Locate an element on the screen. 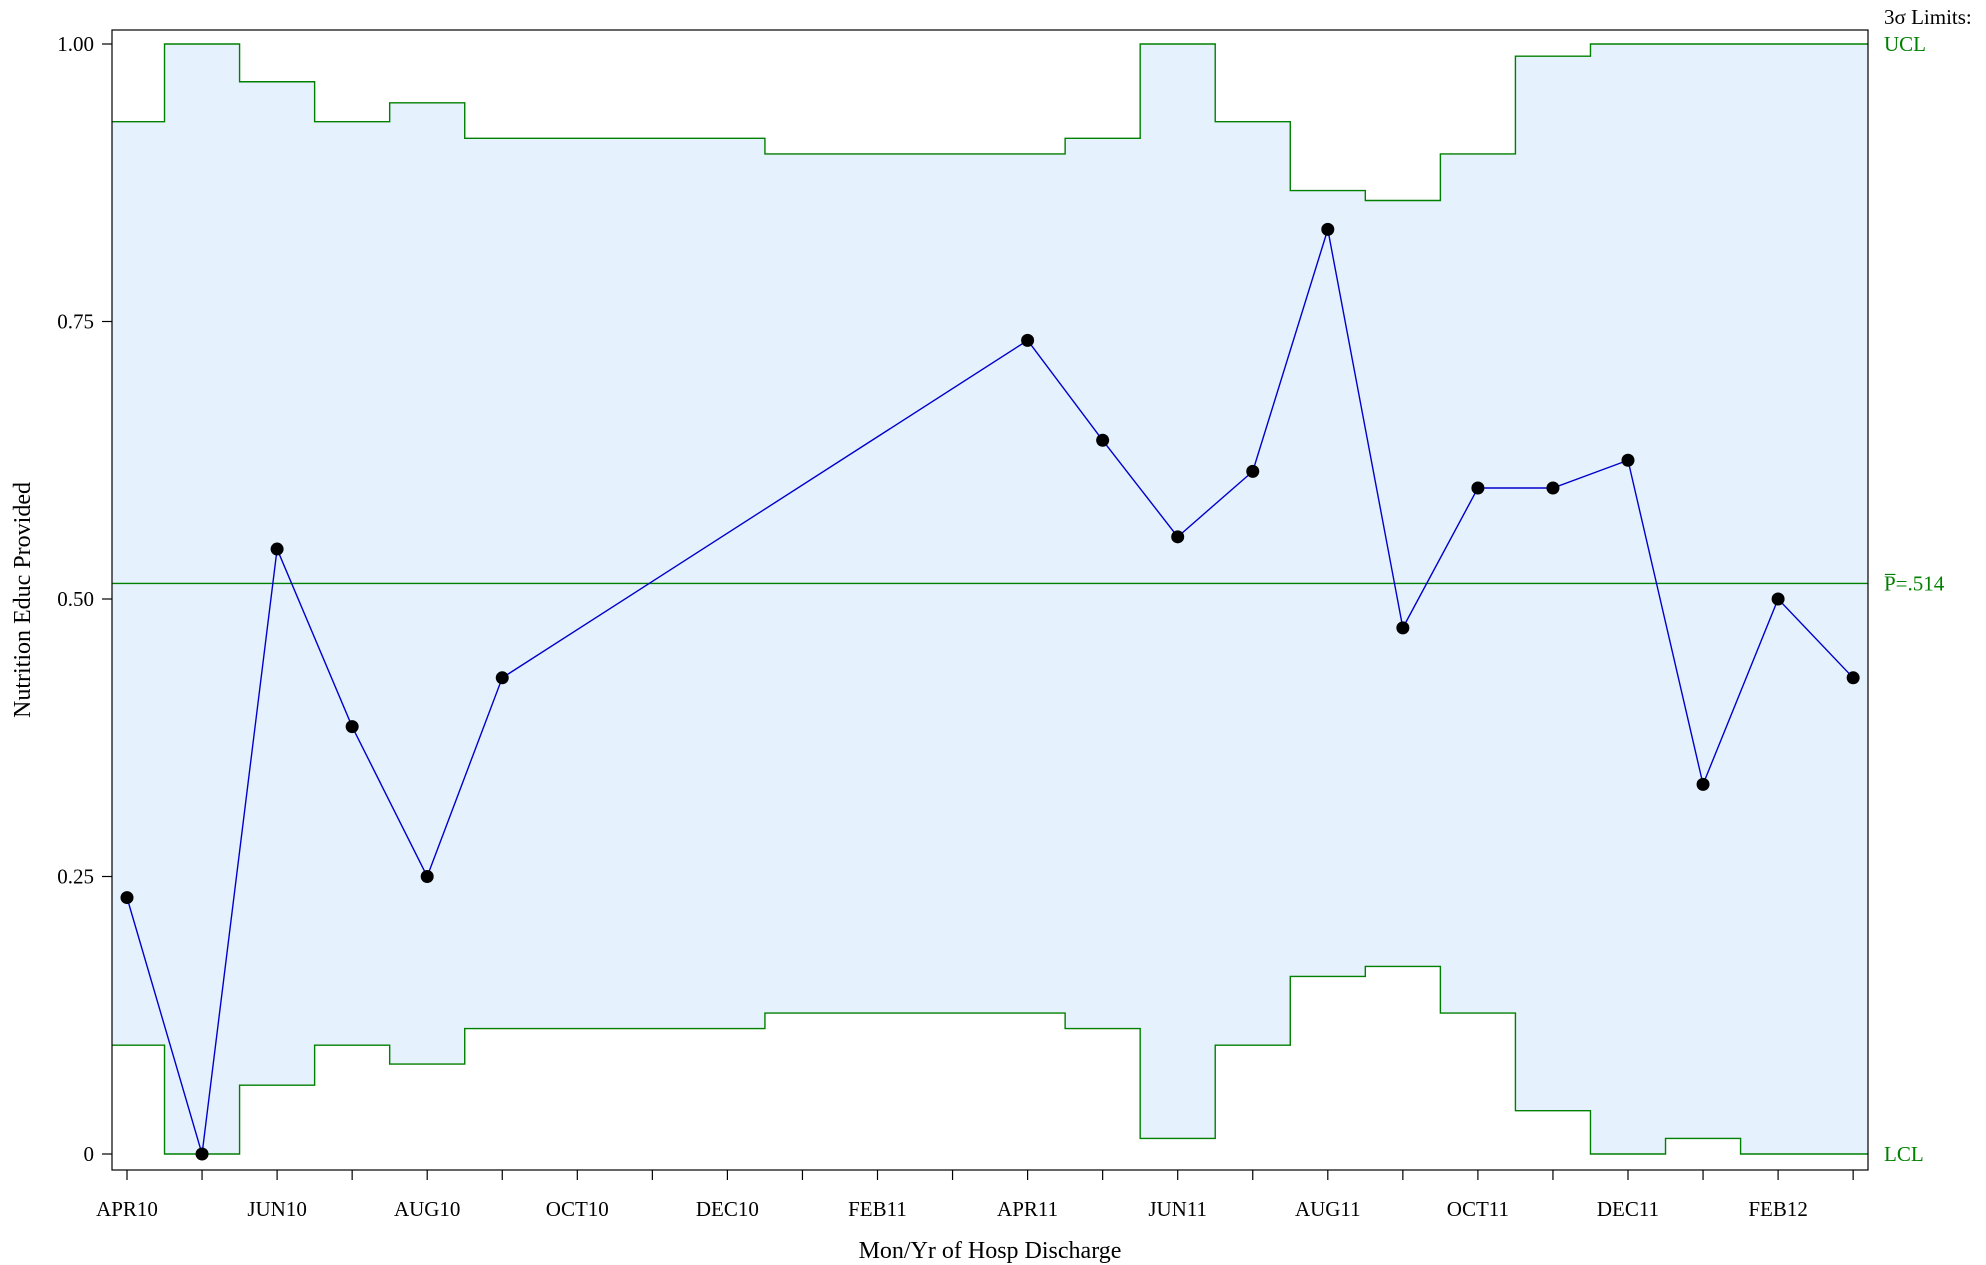  ucl-label: UCL is located at coordinates (1905, 44).